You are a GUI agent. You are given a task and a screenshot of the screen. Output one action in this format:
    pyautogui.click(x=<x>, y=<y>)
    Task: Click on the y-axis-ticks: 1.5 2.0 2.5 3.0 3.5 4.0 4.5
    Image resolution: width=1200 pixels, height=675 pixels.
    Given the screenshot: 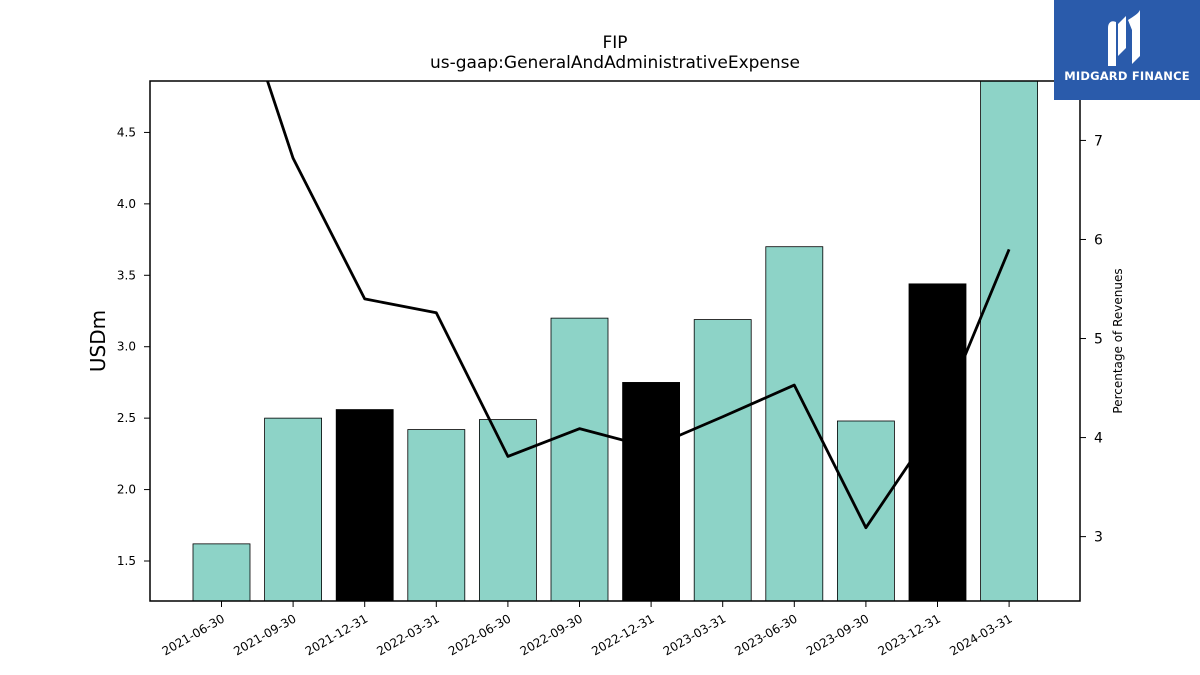 What is the action you would take?
    pyautogui.click(x=133, y=346)
    